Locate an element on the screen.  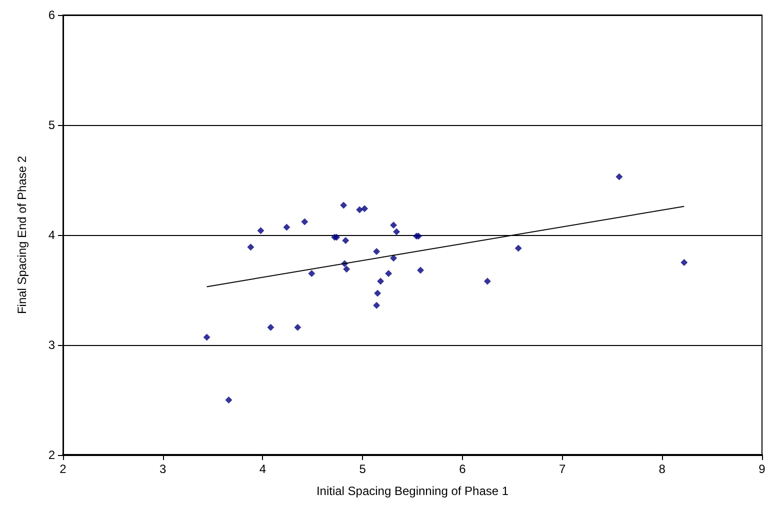
x-tick-label: 6 is located at coordinates (462, 469).